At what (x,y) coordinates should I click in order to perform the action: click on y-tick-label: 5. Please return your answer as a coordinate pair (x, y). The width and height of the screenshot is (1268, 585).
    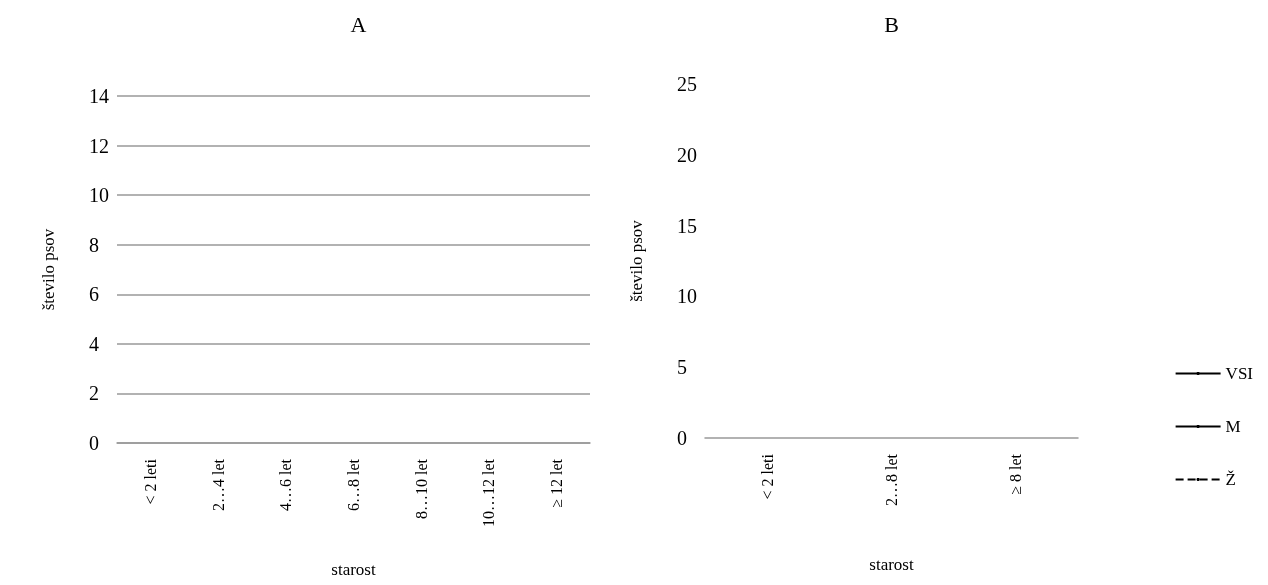
    Looking at the image, I should click on (682, 367).